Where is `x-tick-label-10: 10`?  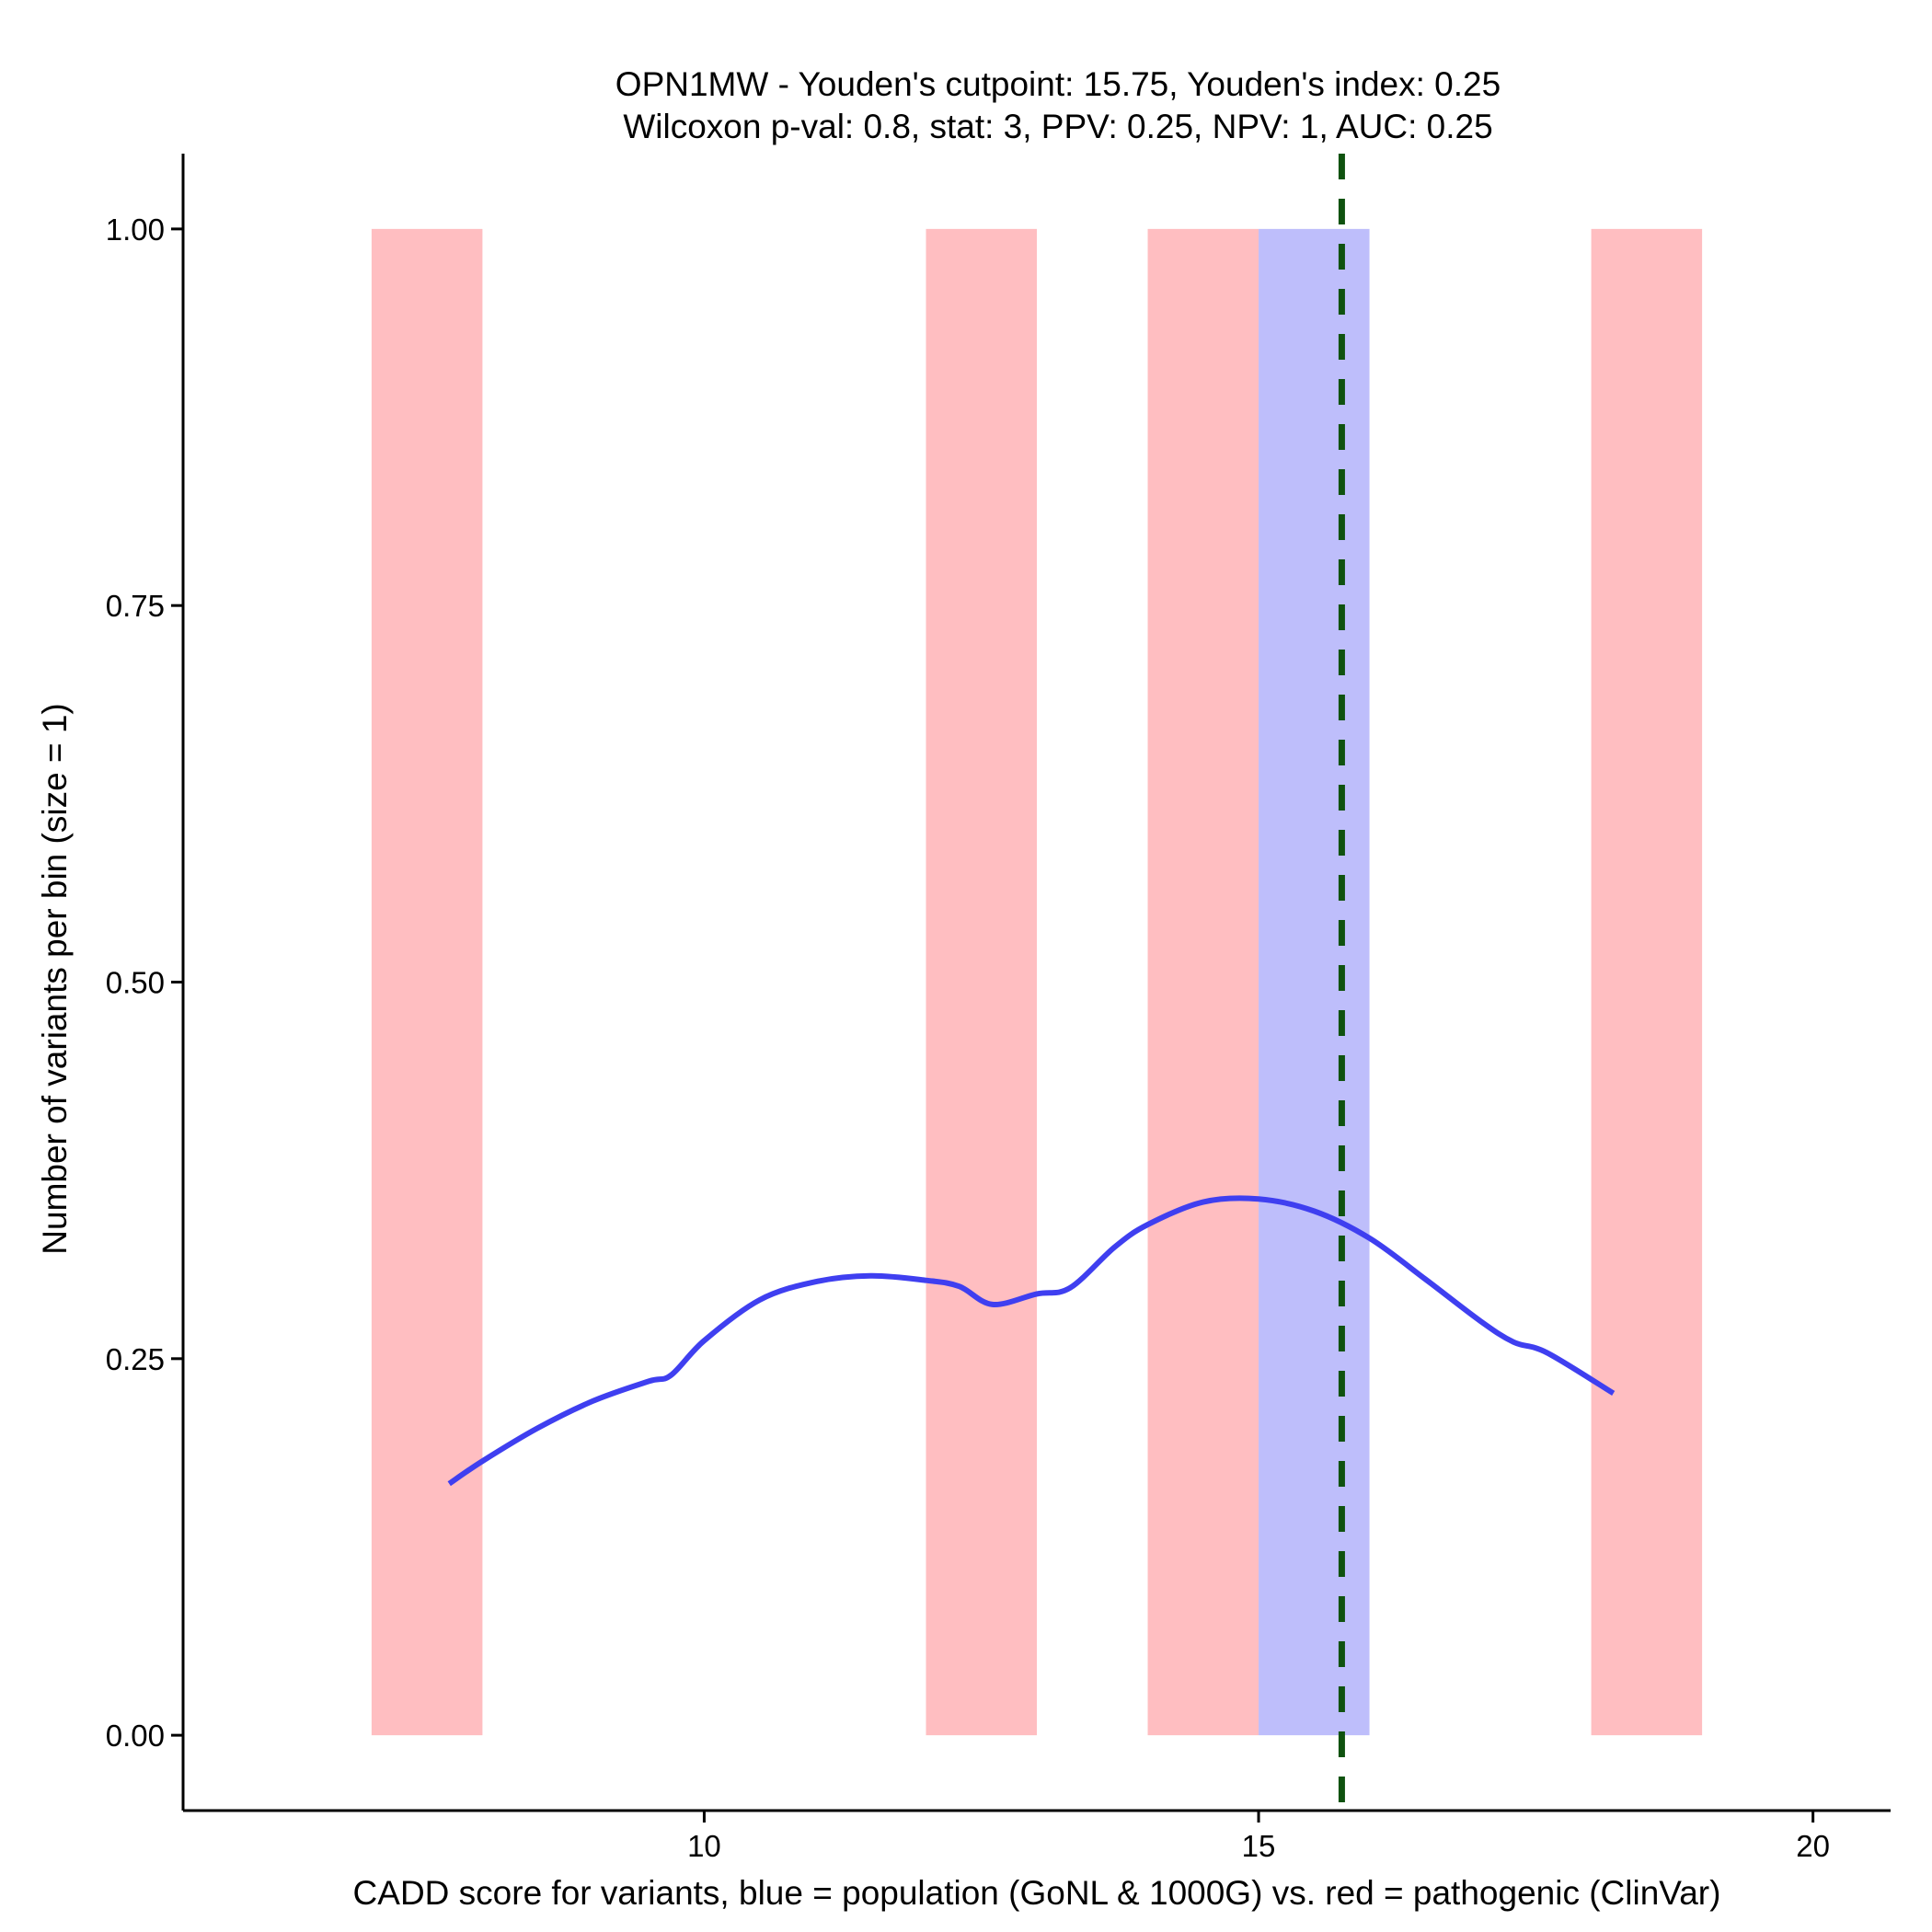
x-tick-label-10: 10 is located at coordinates (704, 1846).